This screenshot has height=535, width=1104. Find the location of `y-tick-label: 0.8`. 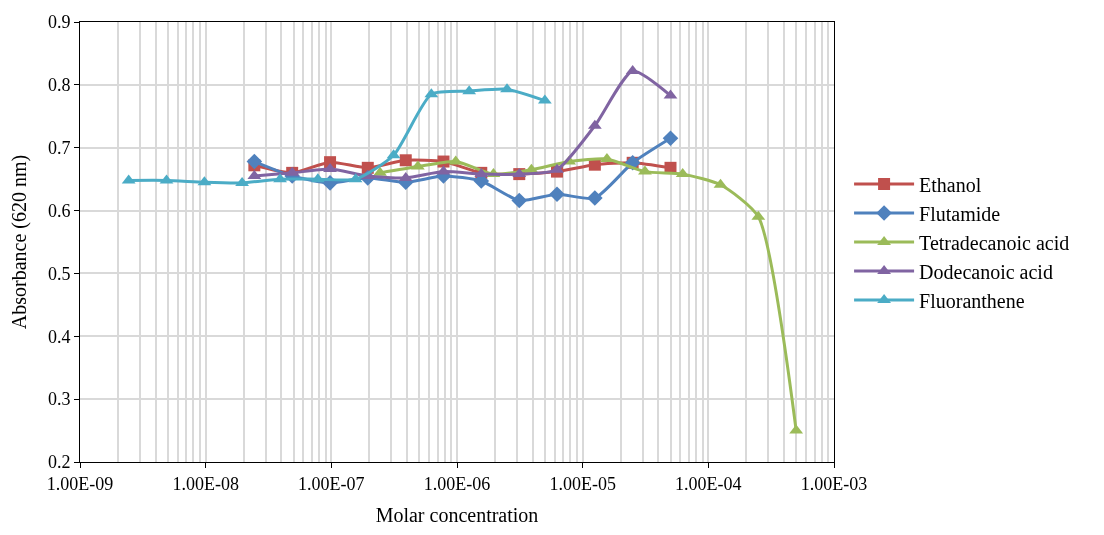

y-tick-label: 0.8 is located at coordinates (59, 85).